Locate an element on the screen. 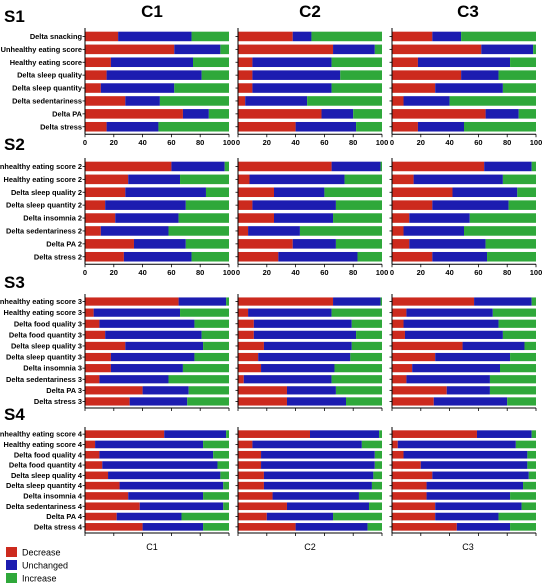 The height and width of the screenshot is (586, 550). subplot-s4-c1 is located at coordinates (156, 481).